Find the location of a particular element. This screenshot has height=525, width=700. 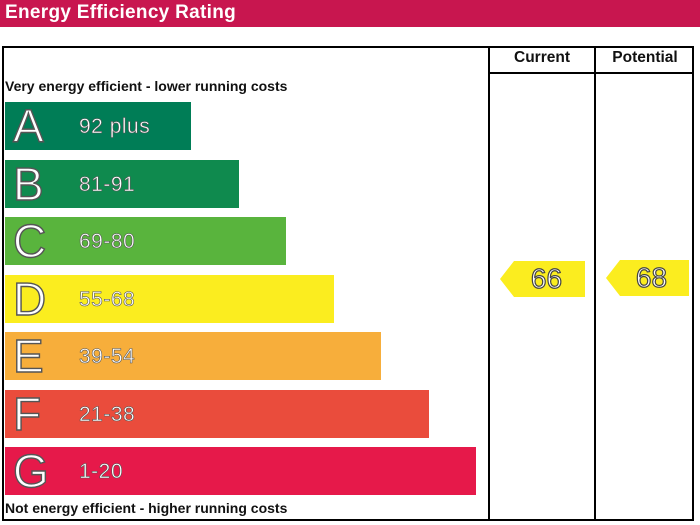

band-range-label: 21-38 is located at coordinates (107, 414).